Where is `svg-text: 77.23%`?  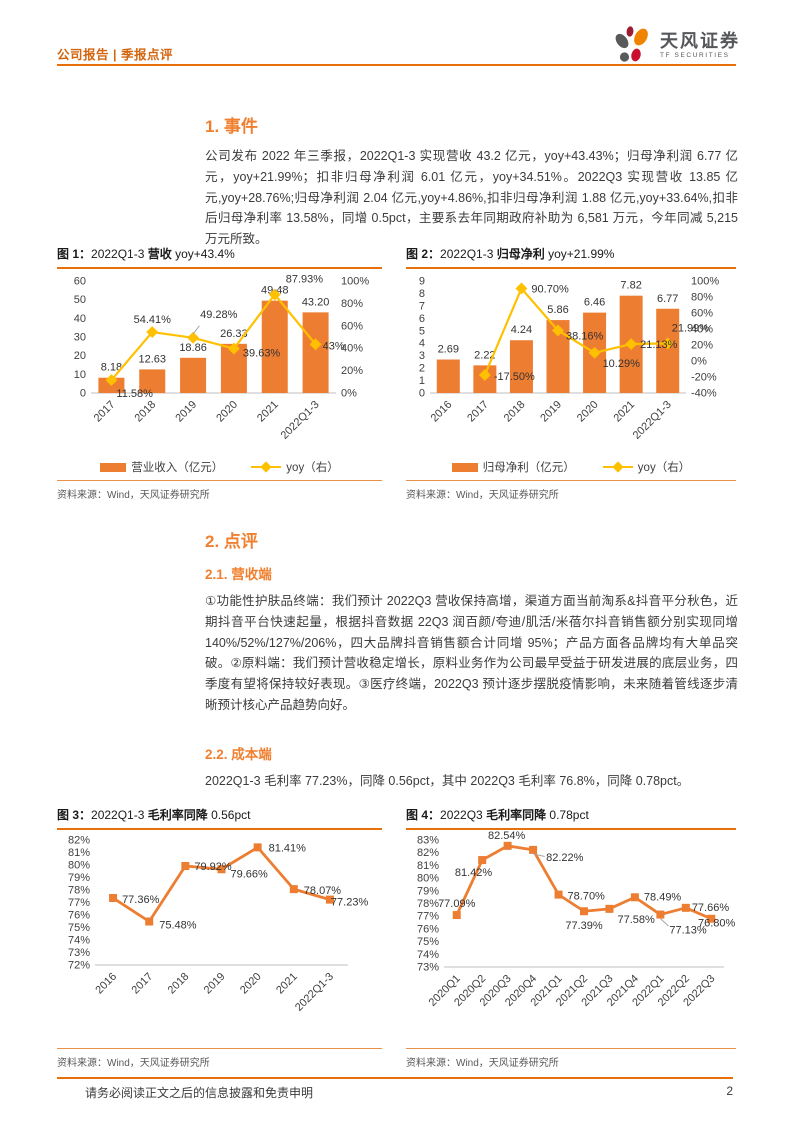
svg-text: 77.23% is located at coordinates (350, 903).